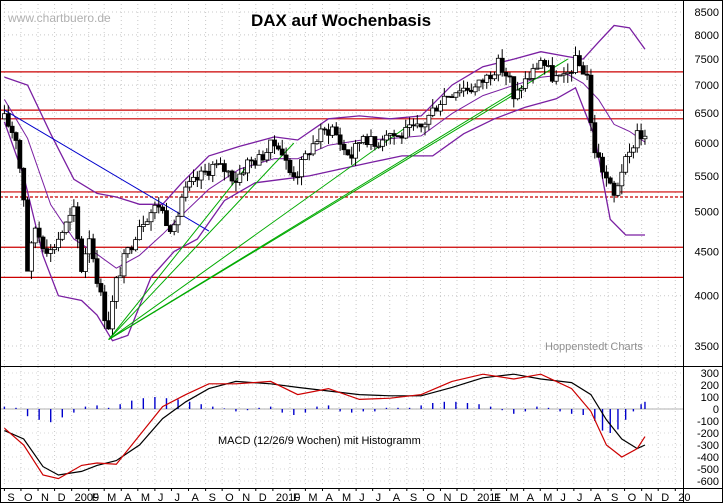  Describe the element at coordinates (547, 497) in the screenshot. I see `x-tick-label: M` at that location.